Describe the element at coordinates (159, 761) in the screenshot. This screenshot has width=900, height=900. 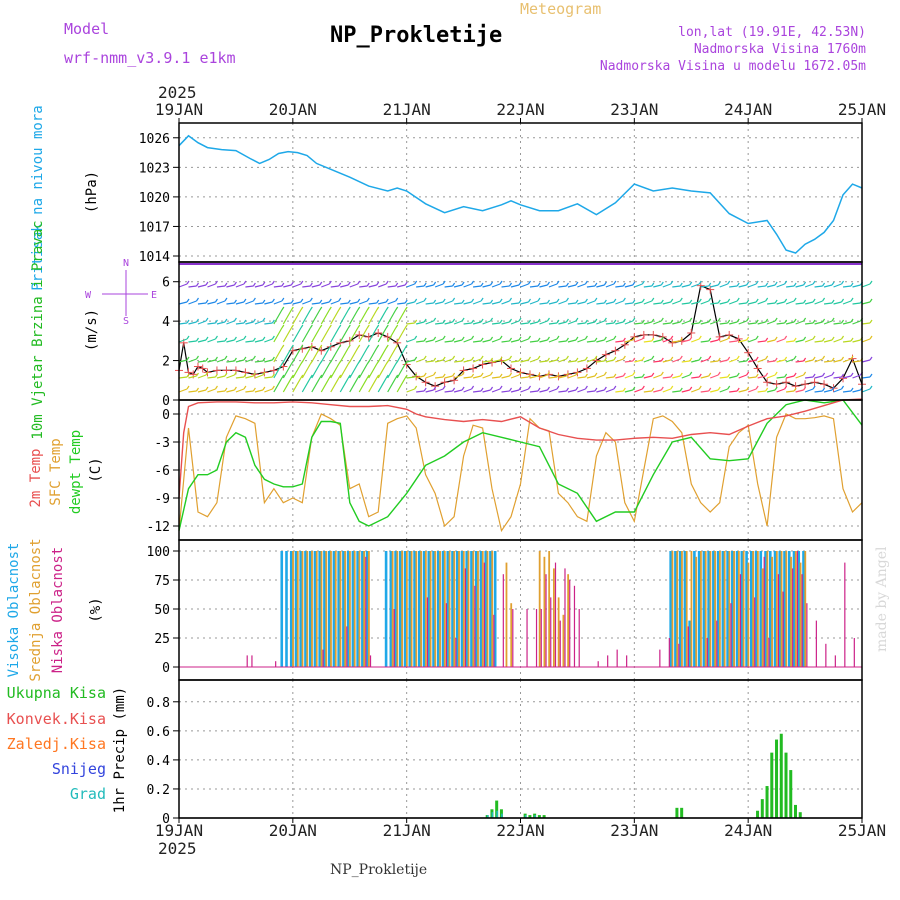
I see `y-tick-label: 0.4` at that location.